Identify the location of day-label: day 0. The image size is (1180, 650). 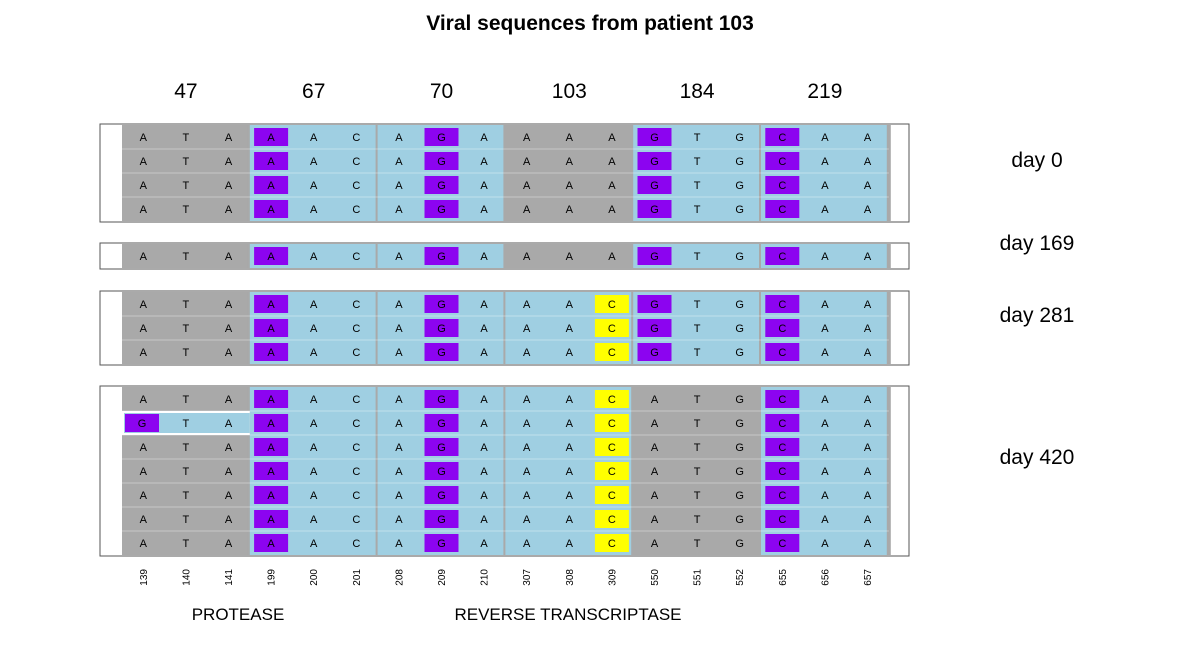
(1036, 160).